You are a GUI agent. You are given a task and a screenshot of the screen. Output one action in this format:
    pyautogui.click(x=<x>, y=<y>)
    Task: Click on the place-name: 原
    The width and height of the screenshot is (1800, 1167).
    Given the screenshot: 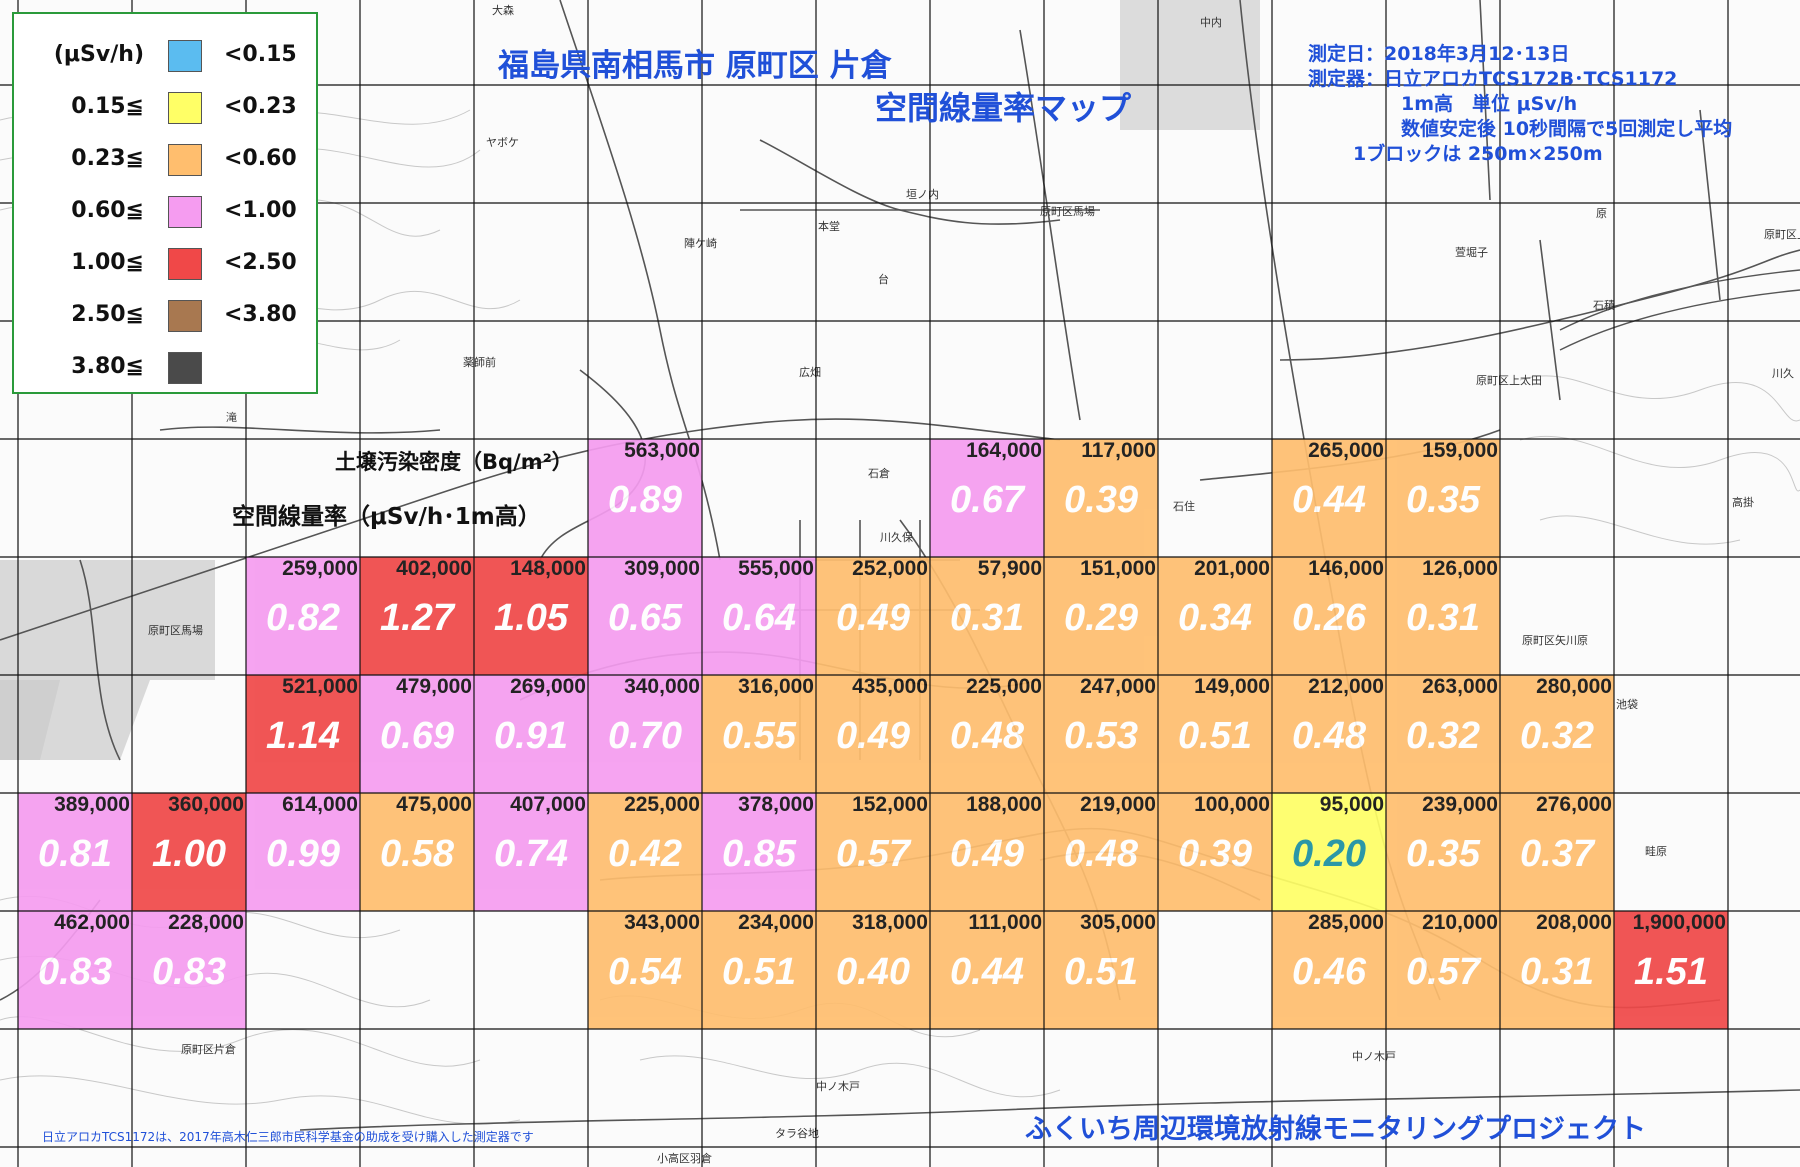 What is the action you would take?
    pyautogui.click(x=1601, y=213)
    